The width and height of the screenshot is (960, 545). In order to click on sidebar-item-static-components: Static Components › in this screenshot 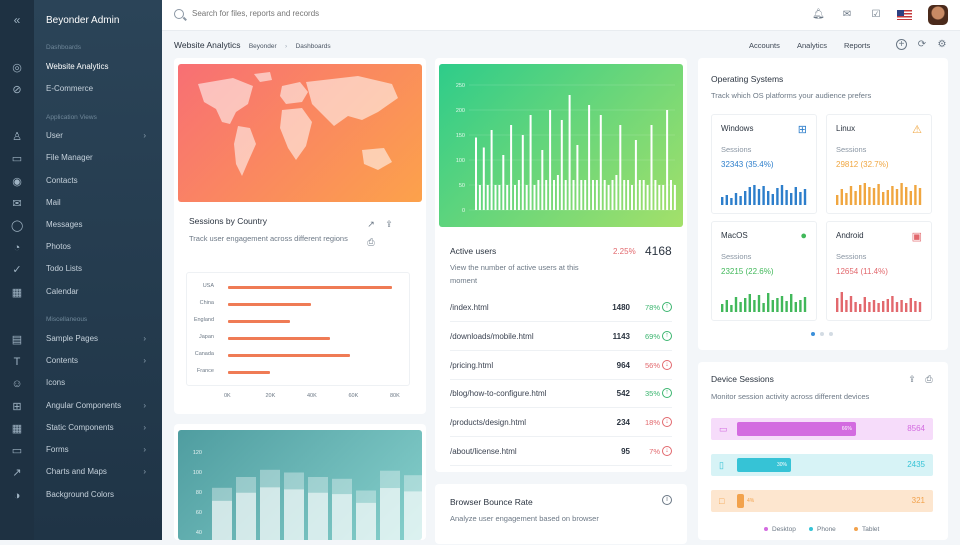, I will do `click(101, 428)`.